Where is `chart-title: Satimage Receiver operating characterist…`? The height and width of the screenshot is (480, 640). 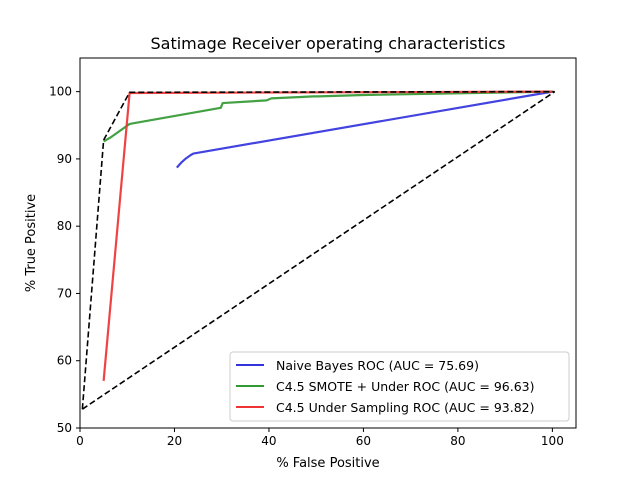 chart-title: Satimage Receiver operating characterist… is located at coordinates (328, 43).